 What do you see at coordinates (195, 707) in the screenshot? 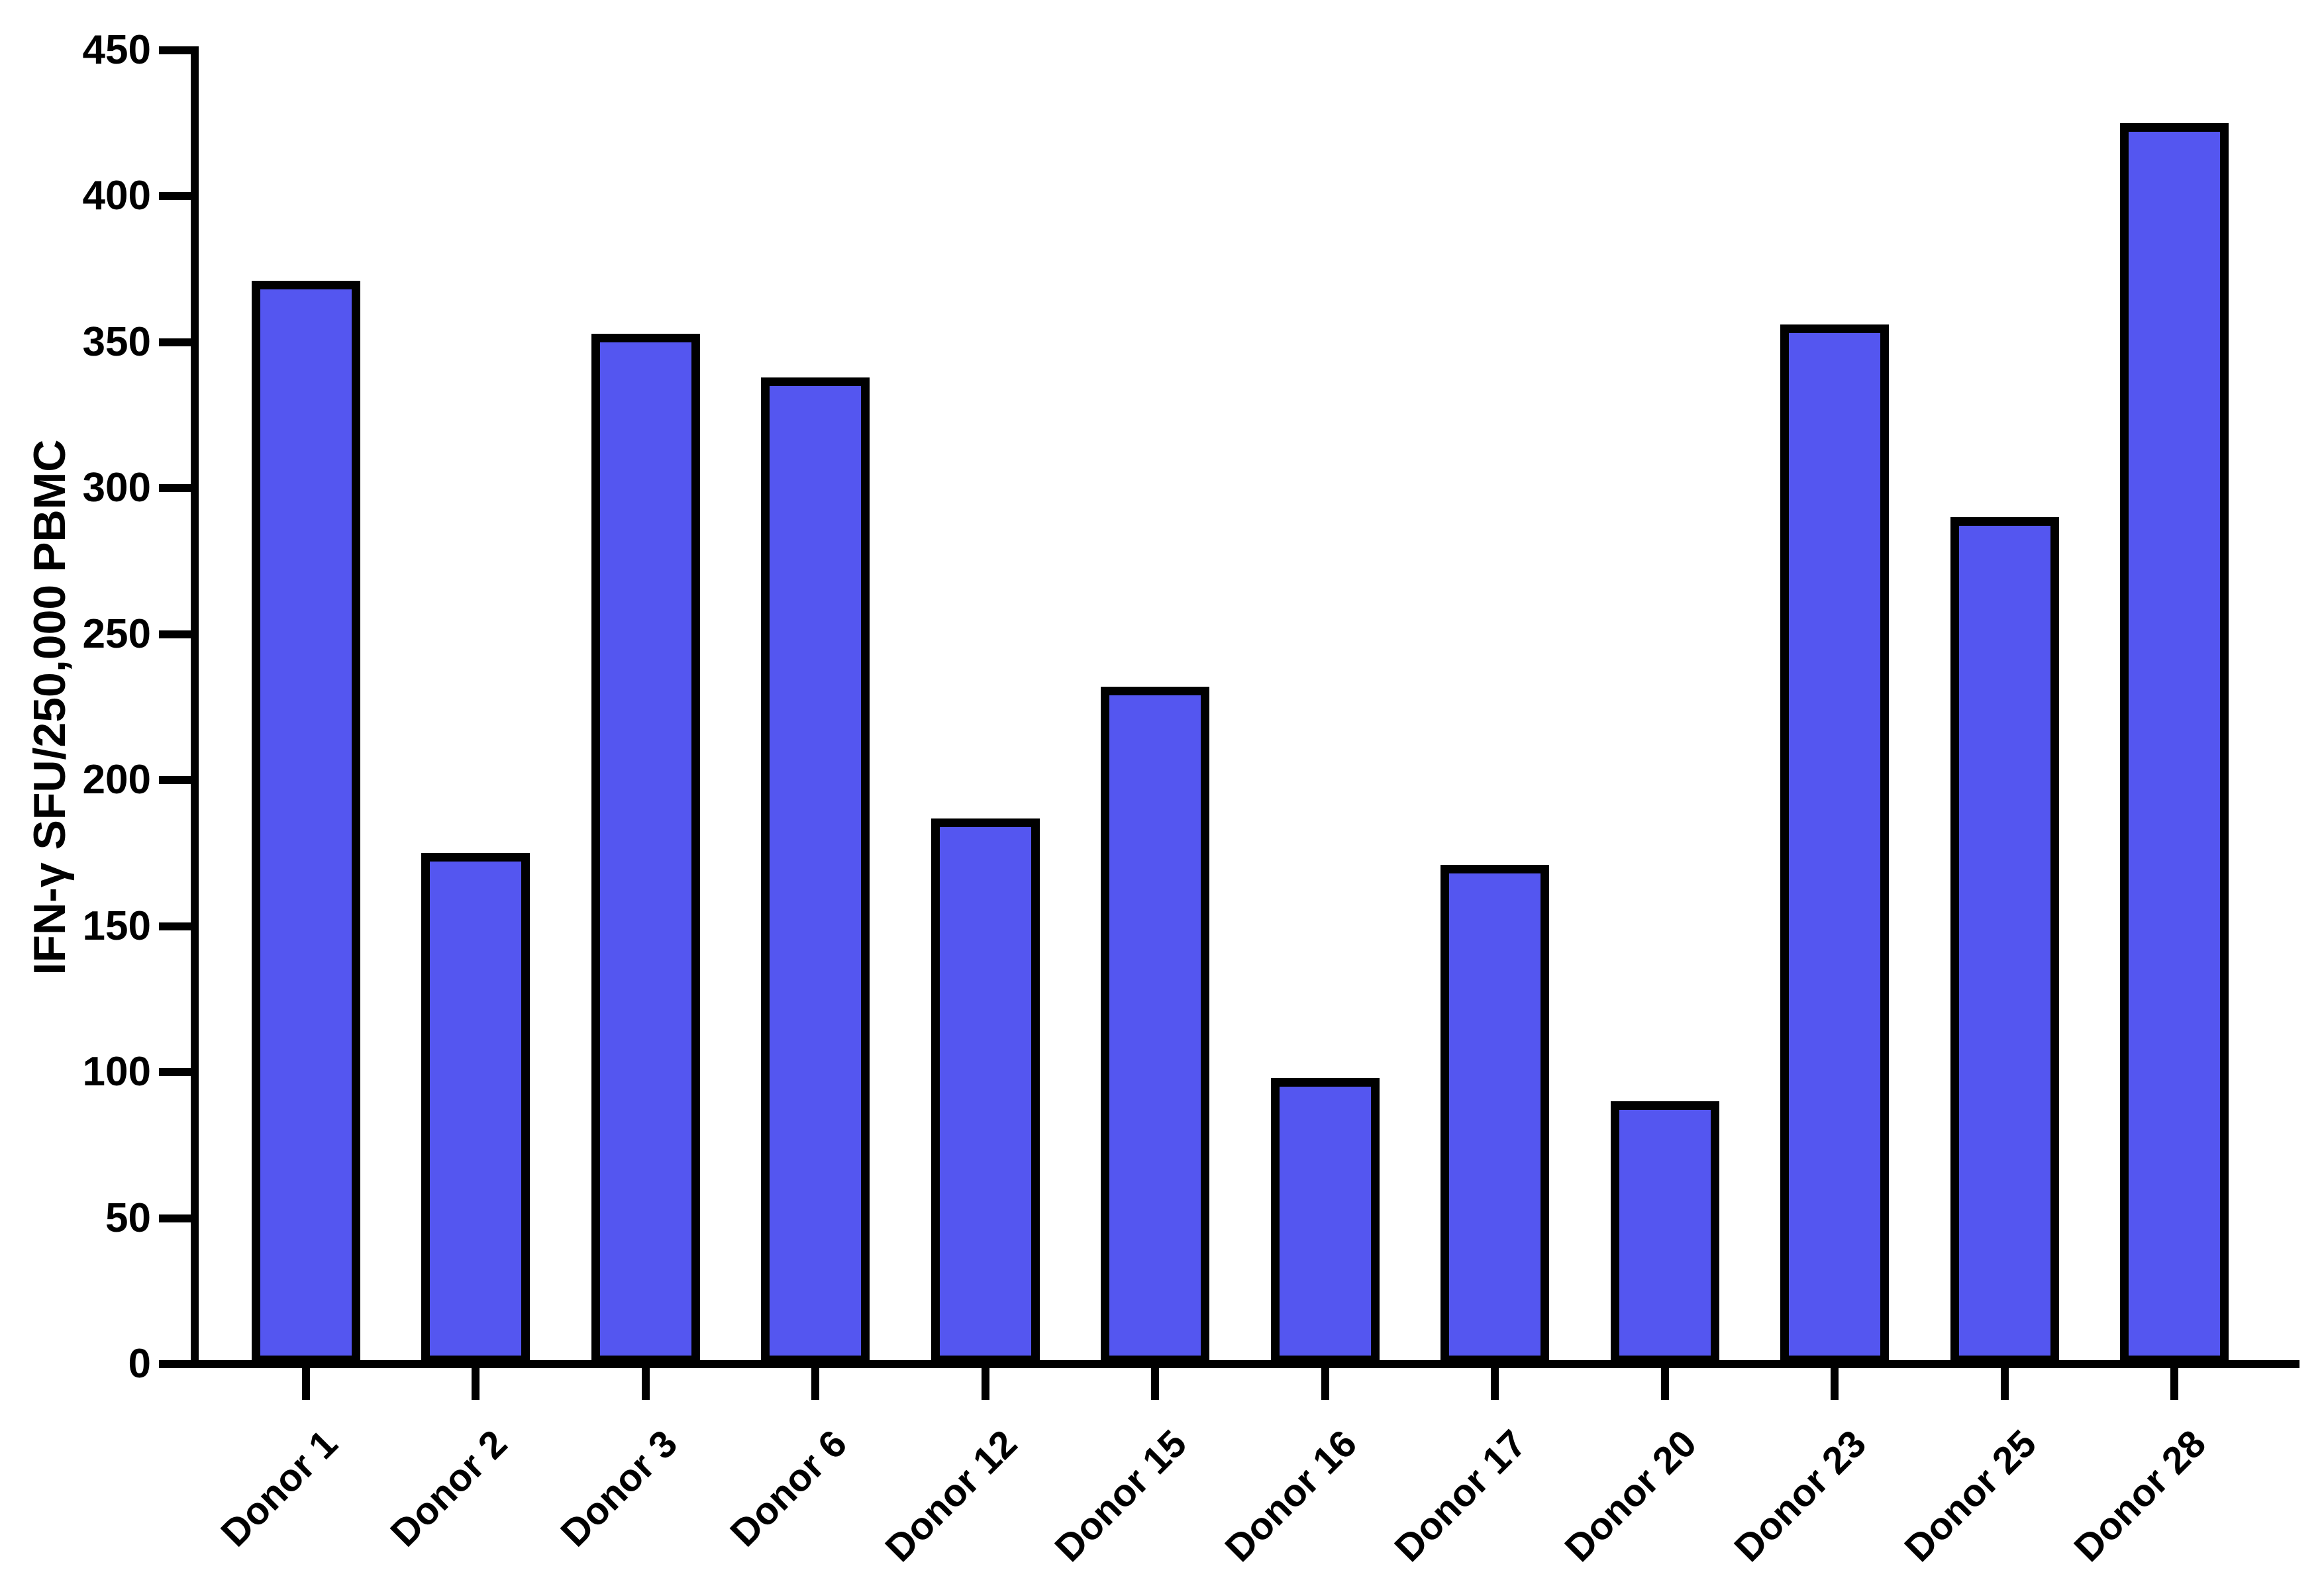
I see `y-axis-line` at bounding box center [195, 707].